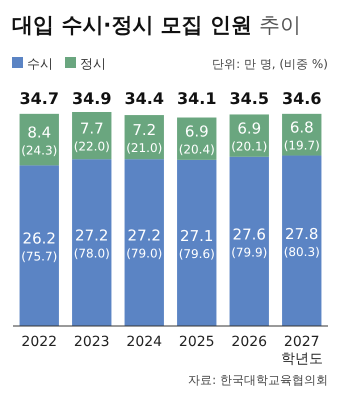 Image resolution: width=341 pixels, height=400 pixels. What do you see at coordinates (39, 98) in the screenshot?
I see `total-label: 34.7` at bounding box center [39, 98].